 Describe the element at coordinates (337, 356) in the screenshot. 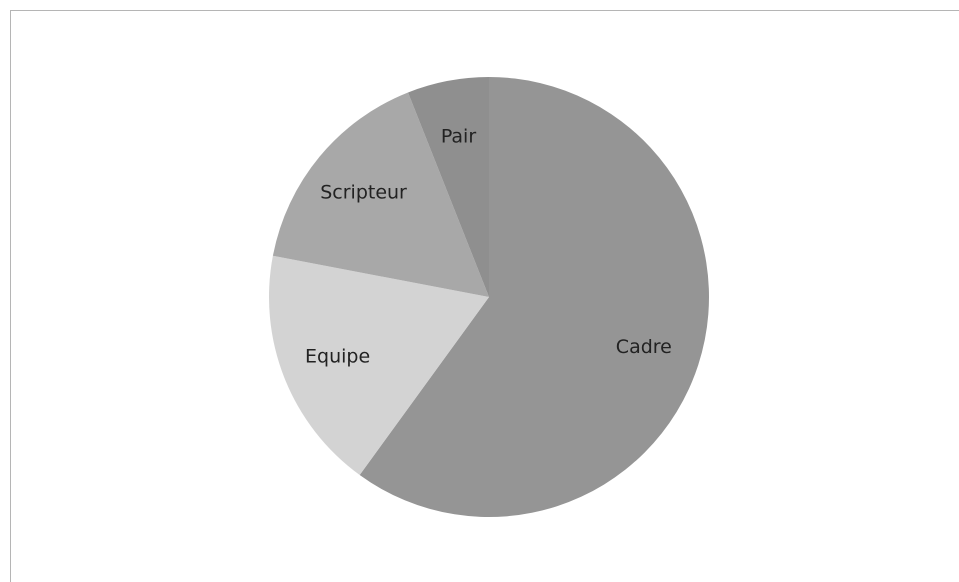

I see `slice-label: Equipe` at that location.